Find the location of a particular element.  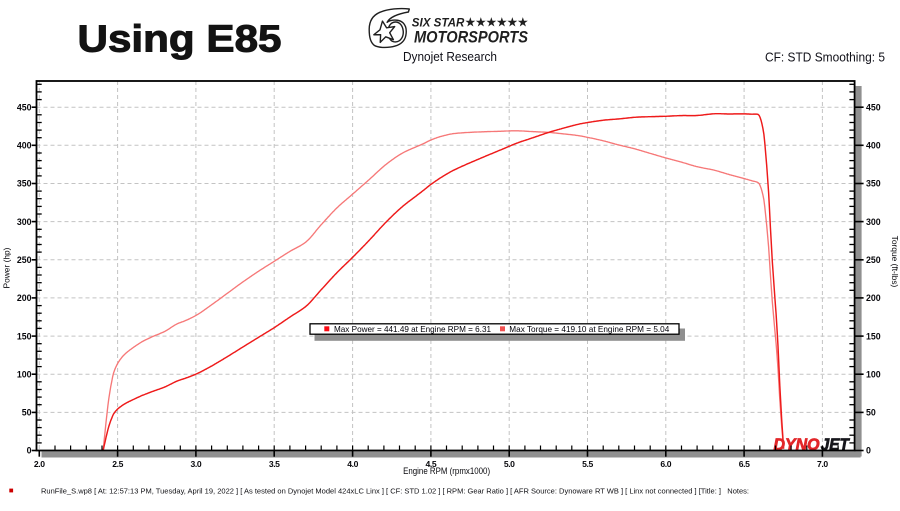

svg-text: 3.0 is located at coordinates (196, 464).